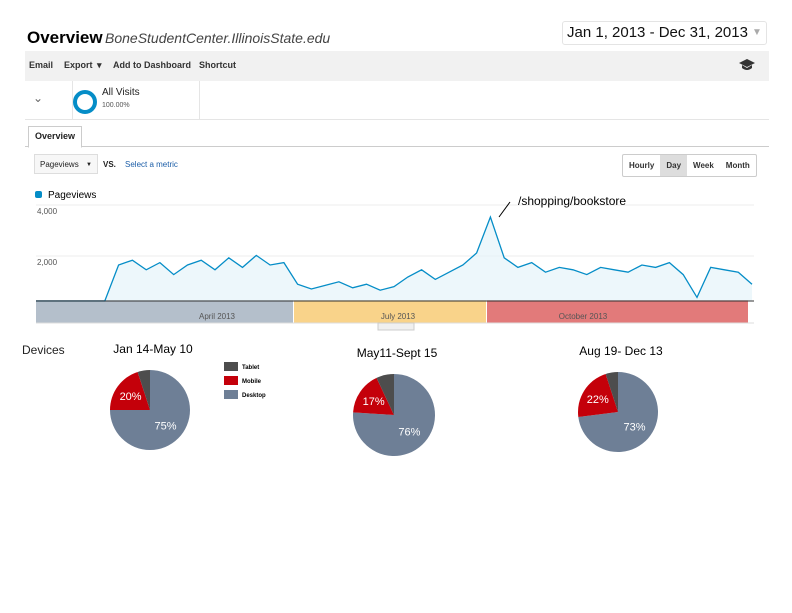 The height and width of the screenshot is (613, 792). What do you see at coordinates (217, 65) in the screenshot?
I see `shortcut-button: Shortcut` at bounding box center [217, 65].